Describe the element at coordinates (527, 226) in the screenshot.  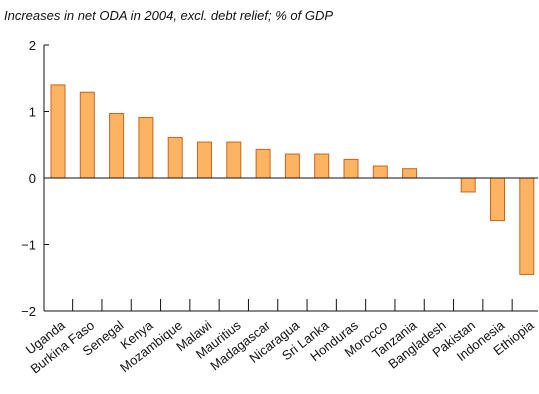
I see `bar-ethiopia` at that location.